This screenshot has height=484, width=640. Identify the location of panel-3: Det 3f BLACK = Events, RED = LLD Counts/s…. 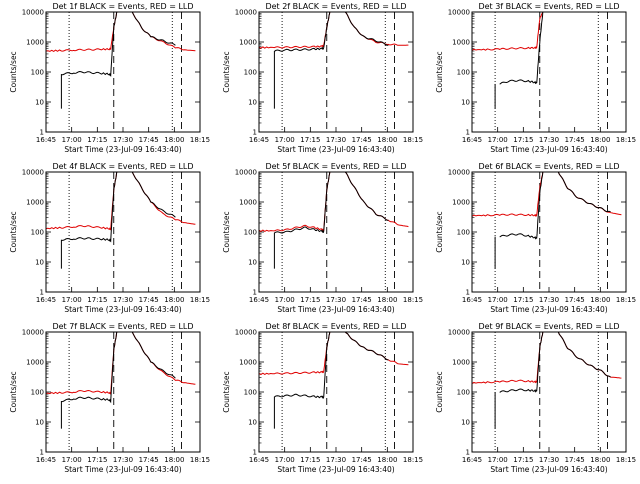
(535, 78).